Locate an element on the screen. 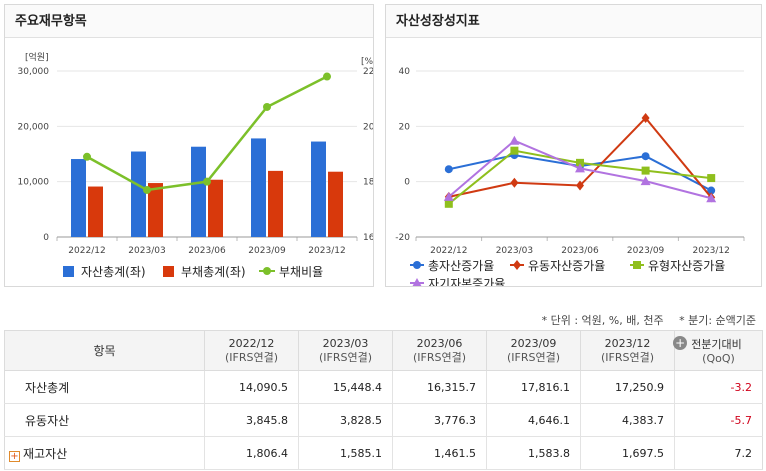 Image resolution: width=766 pixels, height=471 pixels. table-cell: 1,806.4 is located at coordinates (251, 453).